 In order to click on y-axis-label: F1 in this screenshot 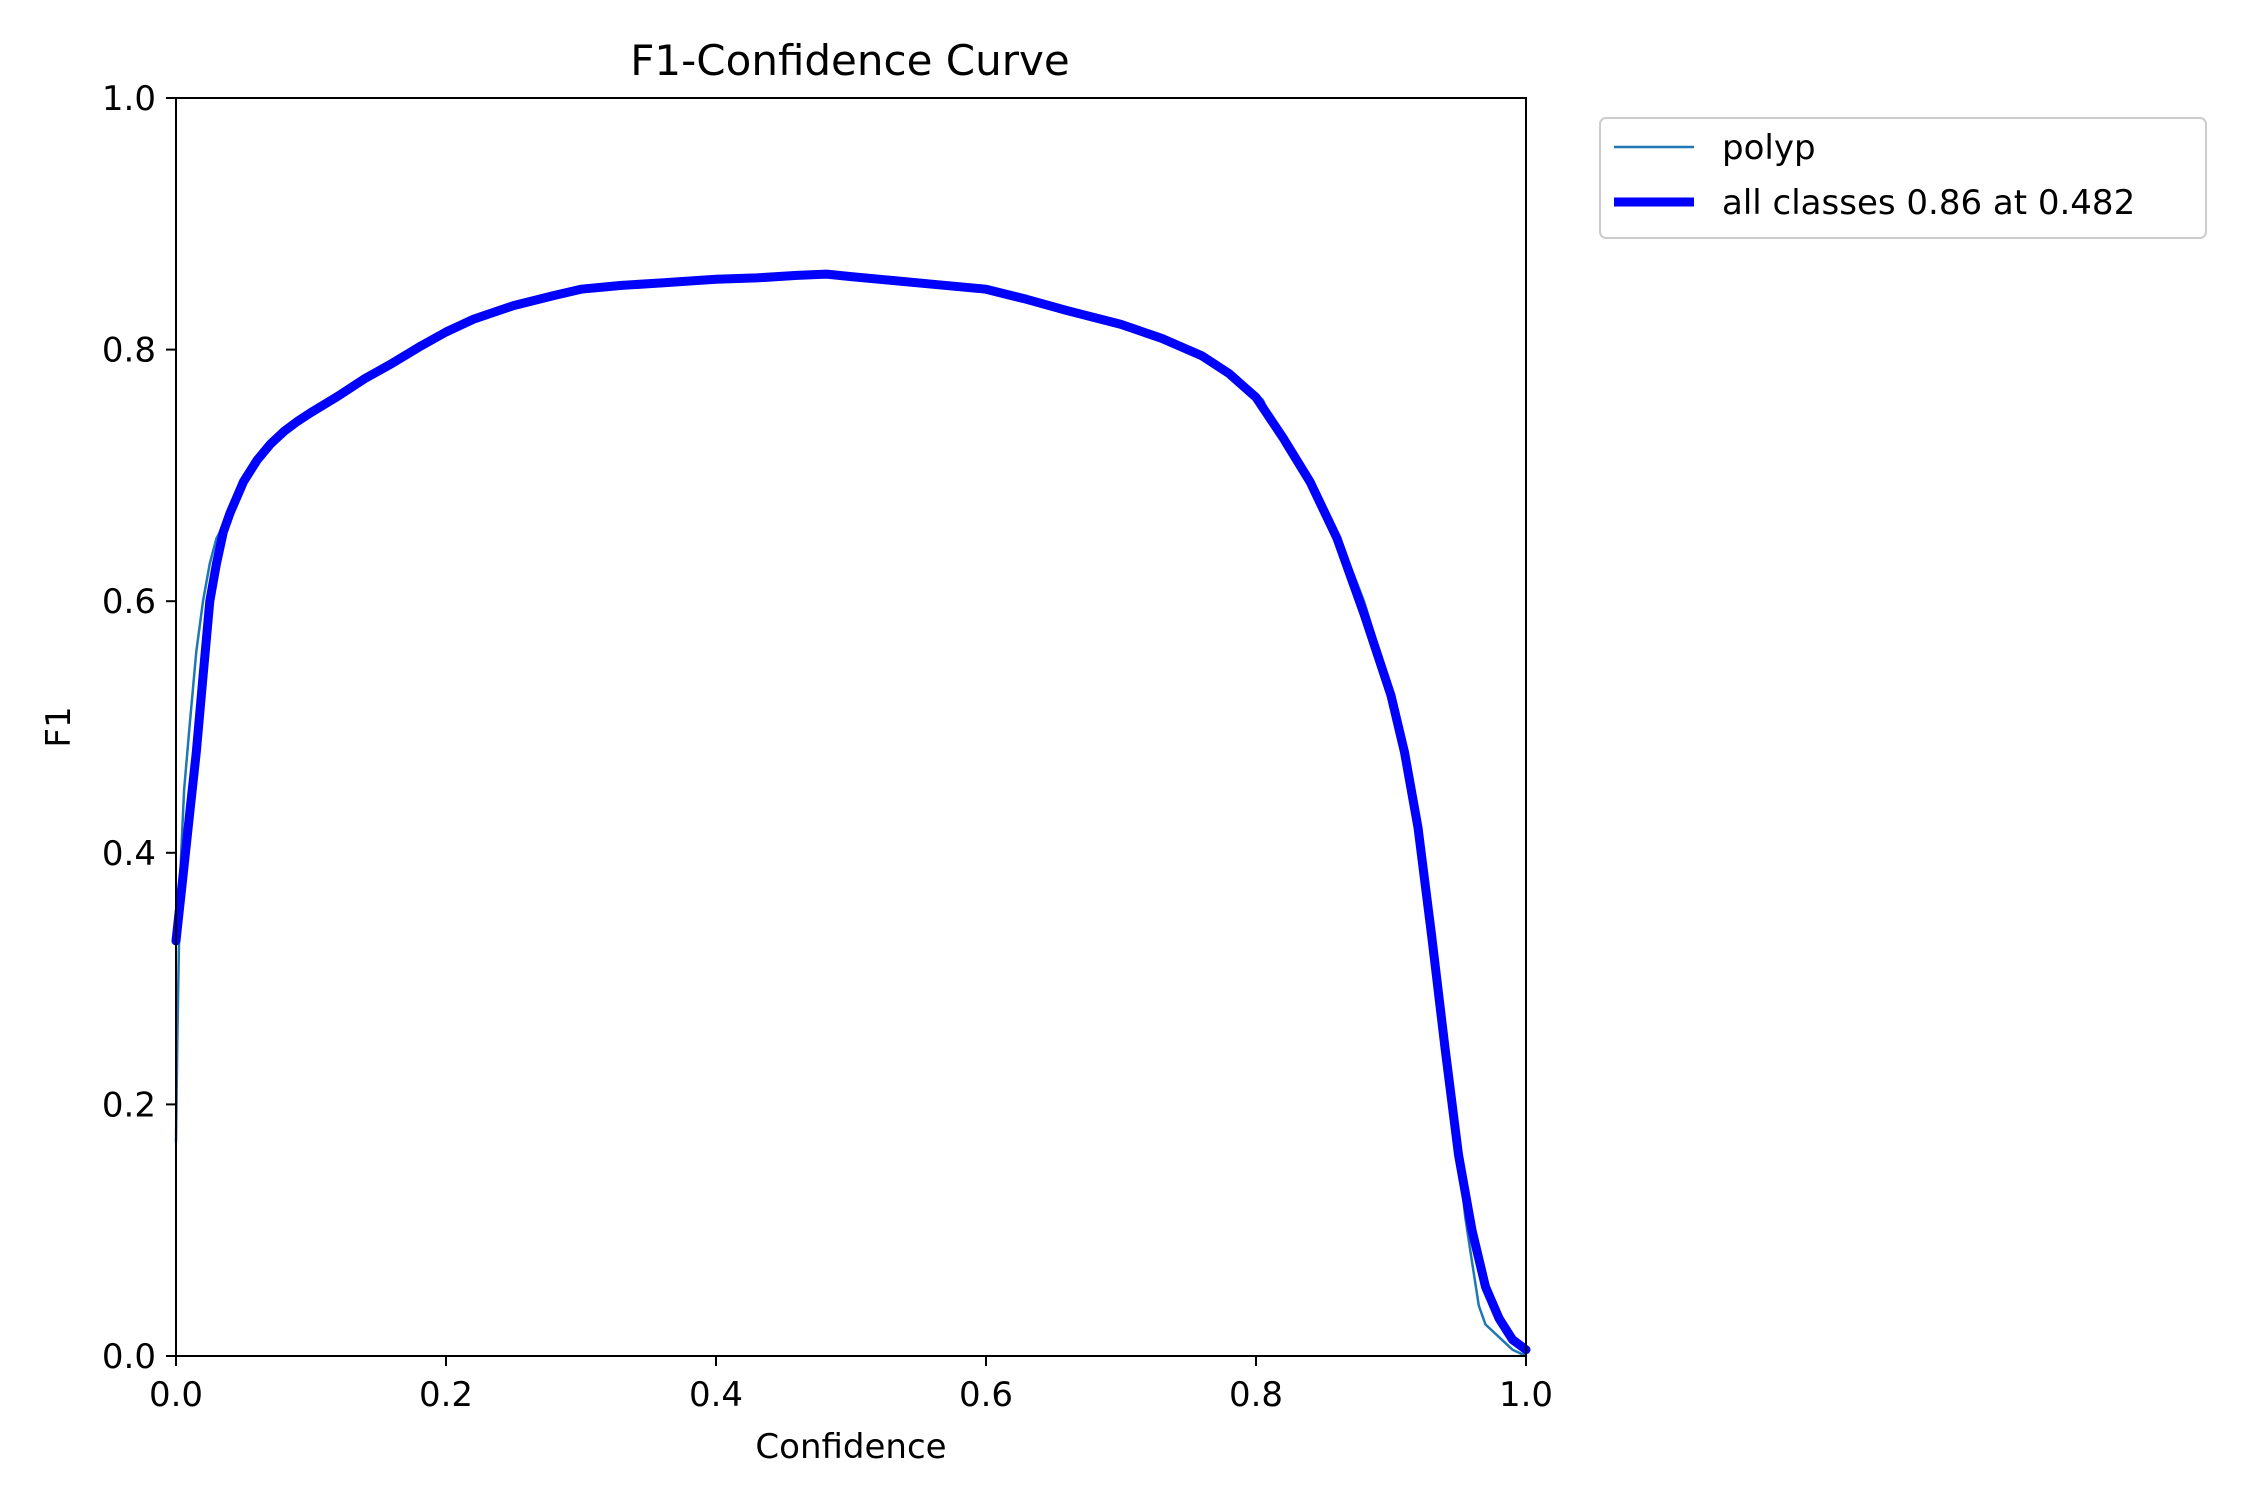, I will do `click(59, 726)`.